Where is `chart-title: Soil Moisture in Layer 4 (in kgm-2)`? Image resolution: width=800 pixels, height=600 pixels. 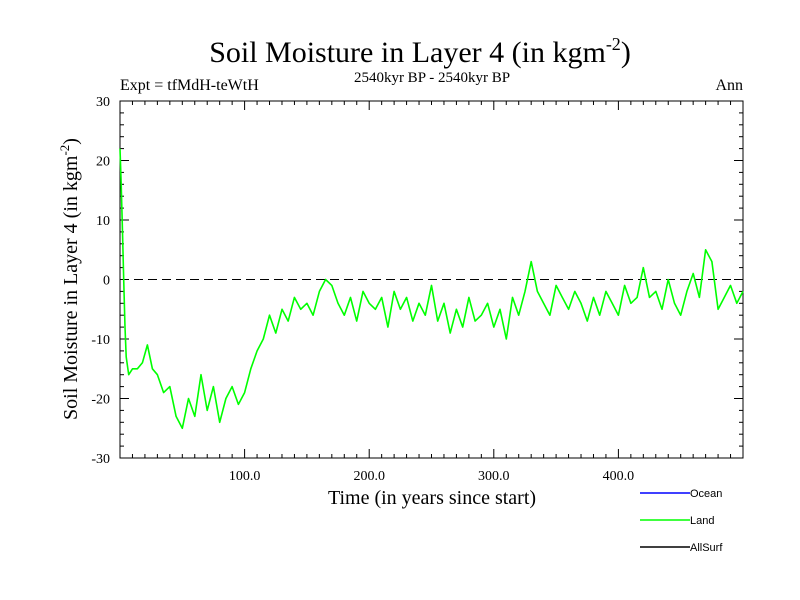
chart-title: Soil Moisture in Layer 4 (in kgm-2) is located at coordinates (420, 51).